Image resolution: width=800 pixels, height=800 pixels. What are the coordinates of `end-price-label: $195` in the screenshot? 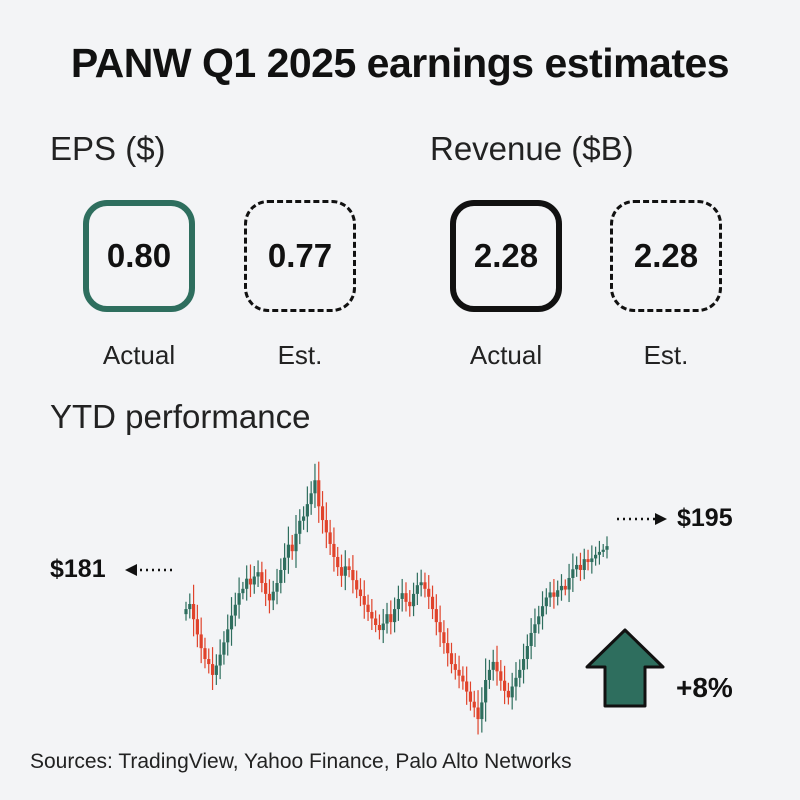 It's located at (705, 518).